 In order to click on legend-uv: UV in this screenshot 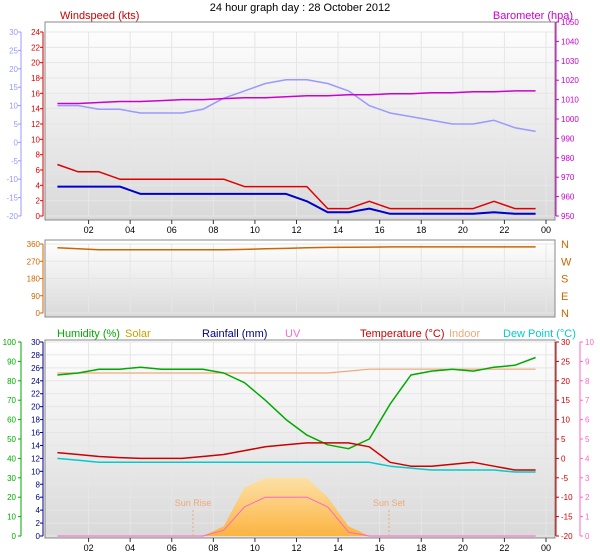, I will do `click(293, 334)`.